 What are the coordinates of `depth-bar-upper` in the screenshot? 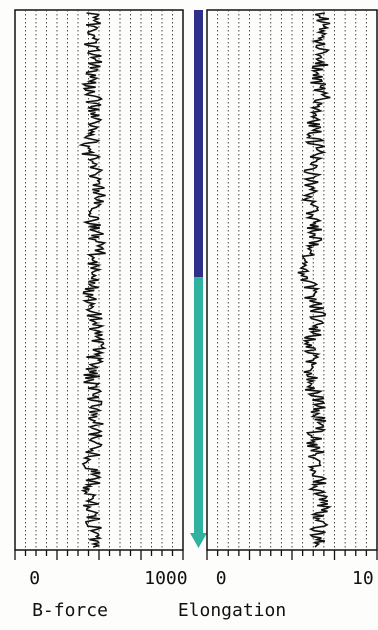 It's located at (198, 144).